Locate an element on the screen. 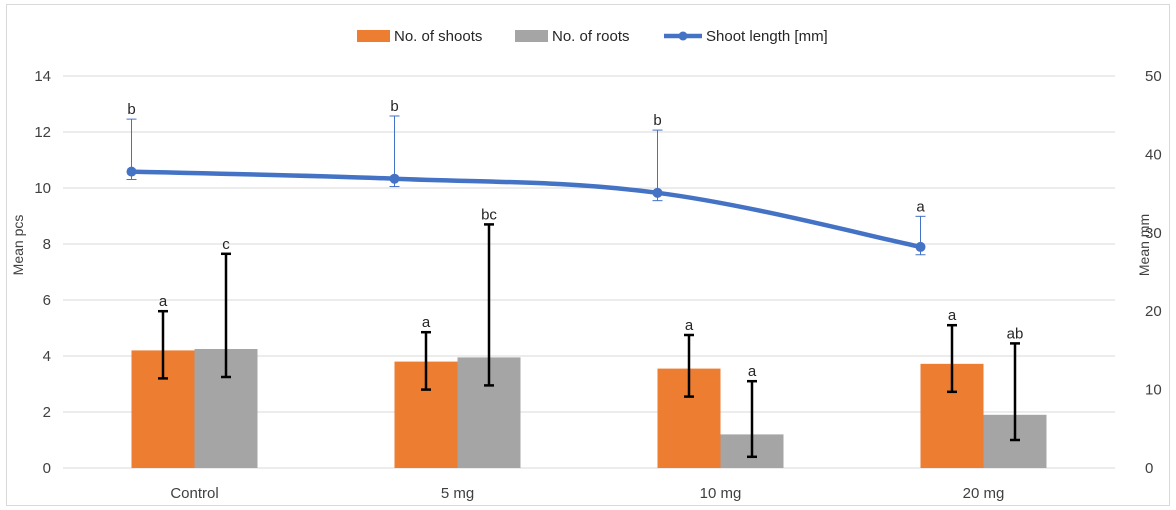 The height and width of the screenshot is (510, 1176). y-axis-right-title: Mean mm is located at coordinates (1144, 245).